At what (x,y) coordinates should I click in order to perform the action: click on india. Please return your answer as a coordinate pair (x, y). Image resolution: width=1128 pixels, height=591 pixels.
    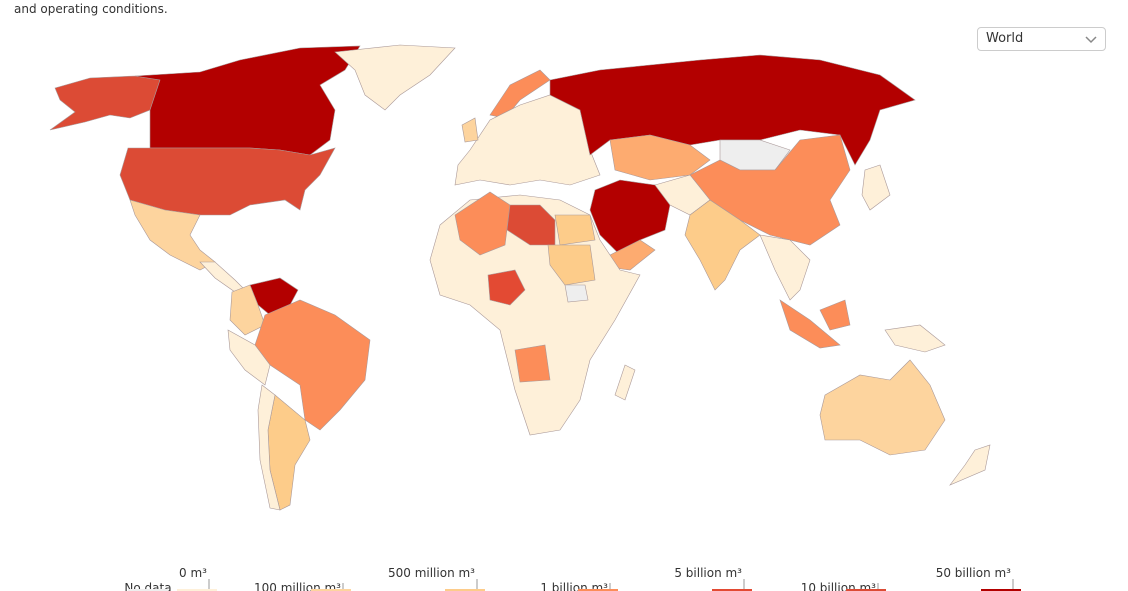
    Looking at the image, I should click on (722, 245).